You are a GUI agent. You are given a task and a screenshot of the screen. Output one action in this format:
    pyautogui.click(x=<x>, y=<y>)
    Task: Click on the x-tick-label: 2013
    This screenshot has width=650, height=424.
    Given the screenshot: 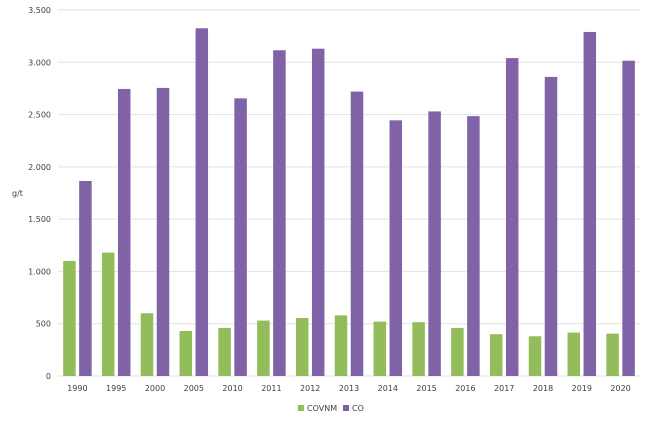 What is the action you would take?
    pyautogui.click(x=349, y=388)
    